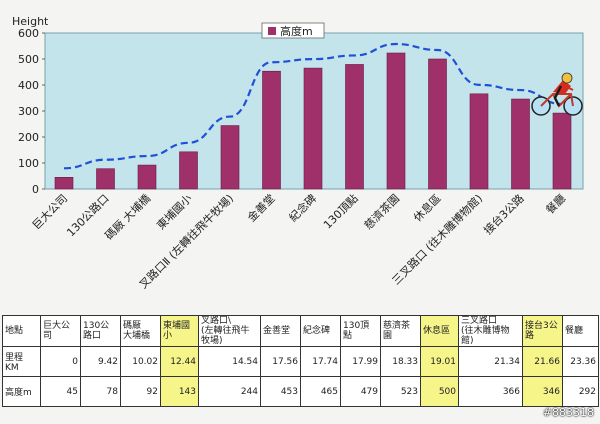 This screenshot has width=600, height=424. Describe the element at coordinates (30, 21) in the screenshot. I see `y-axis-label: Height` at that location.